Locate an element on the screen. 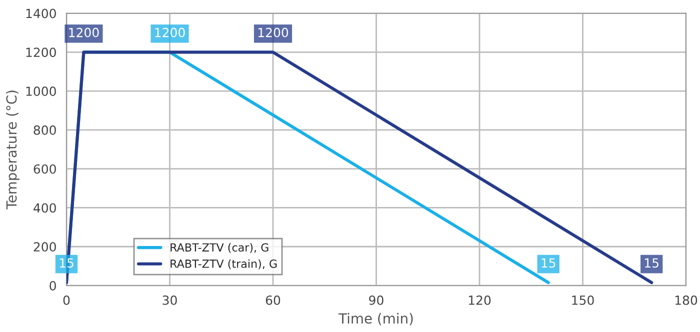  x-tick-label: 90 is located at coordinates (376, 300).